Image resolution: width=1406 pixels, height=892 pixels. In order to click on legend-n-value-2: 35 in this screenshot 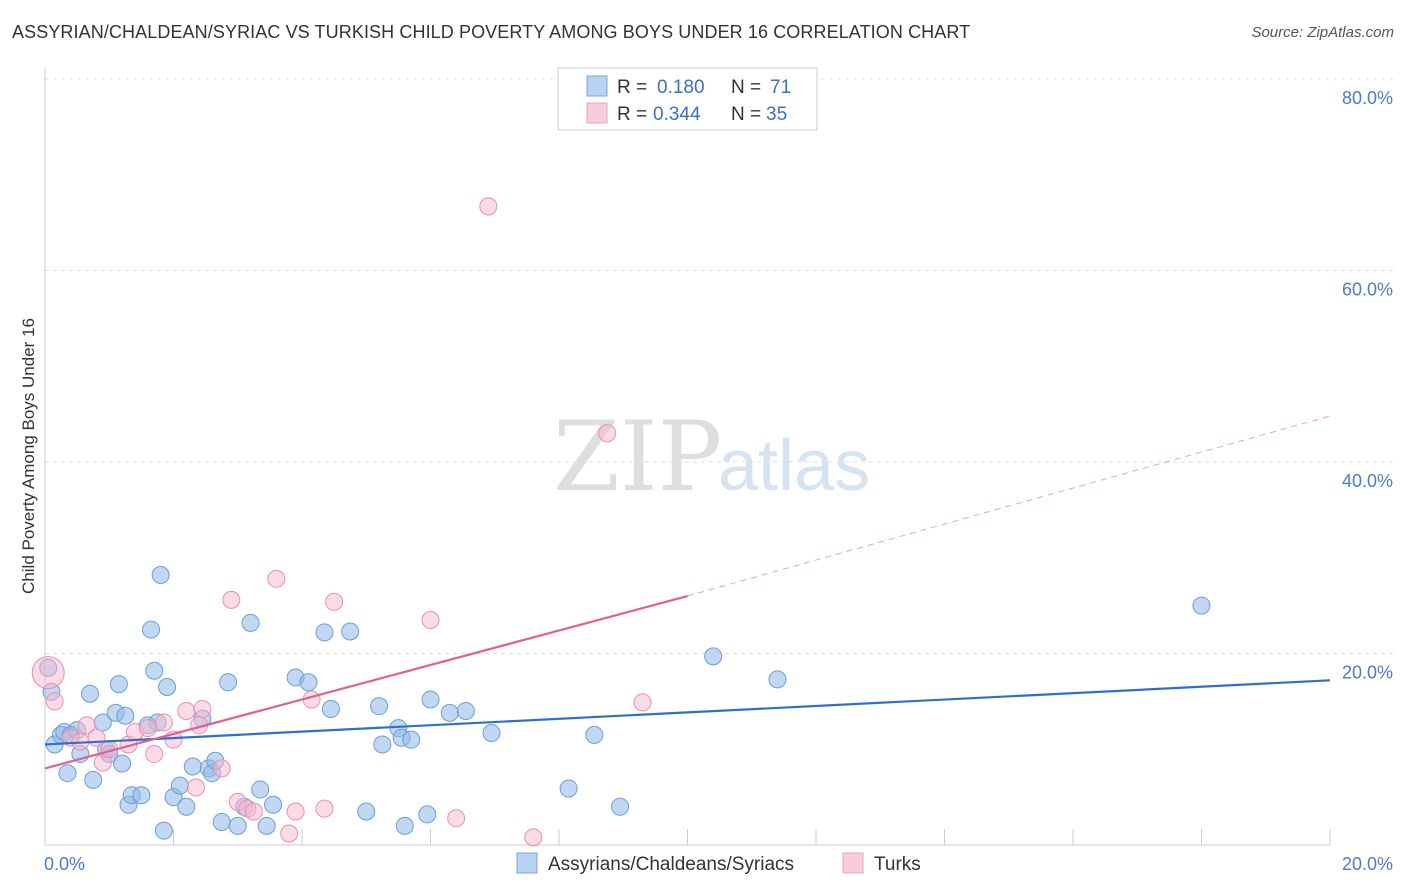, I will do `click(776, 114)`.